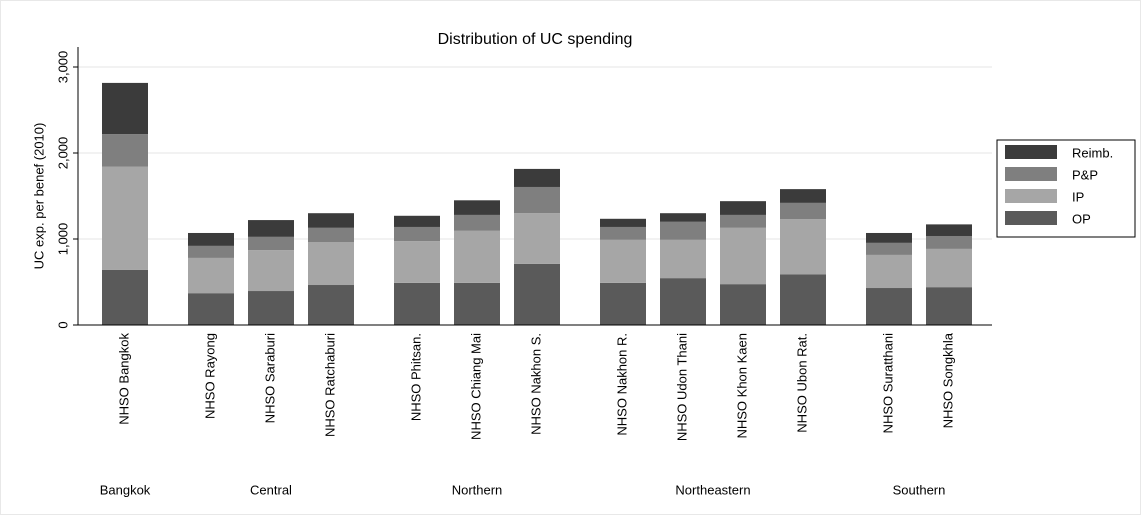 This screenshot has width=1141, height=515. I want to click on x-tick-label: NHSO Khon Kaen, so click(741, 386).